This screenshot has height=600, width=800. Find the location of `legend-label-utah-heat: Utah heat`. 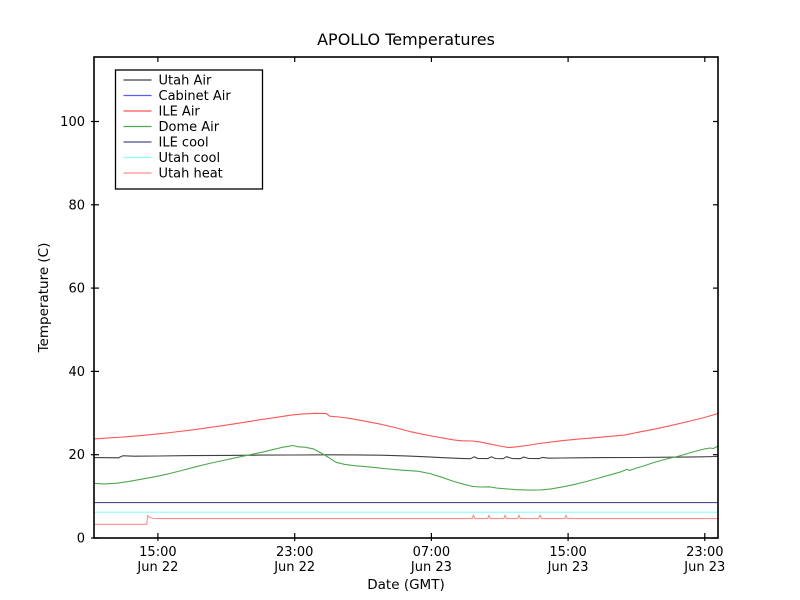

legend-label-utah-heat: Utah heat is located at coordinates (191, 174).